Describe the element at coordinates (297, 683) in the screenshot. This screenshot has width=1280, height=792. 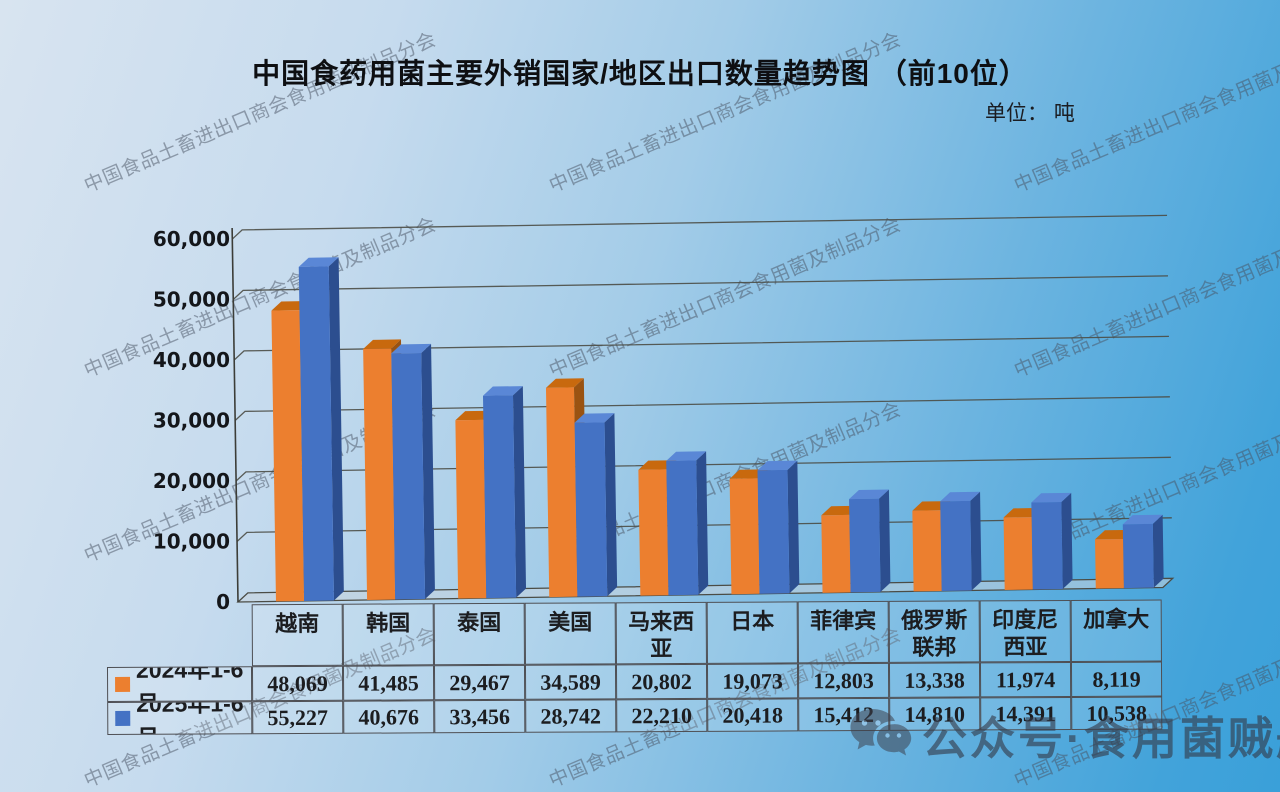
I see `table-value-cell: 48,069` at that location.